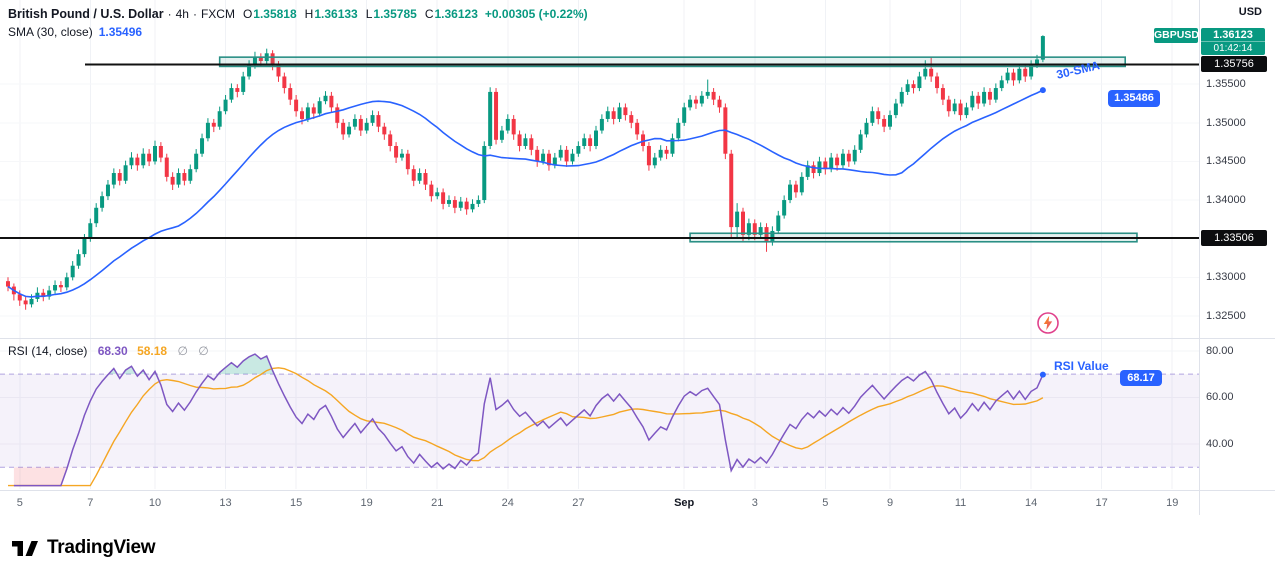 The image size is (1275, 578). Describe the element at coordinates (1234, 64) in the screenshot. I see `resistance-price-label: 1.35756` at that location.